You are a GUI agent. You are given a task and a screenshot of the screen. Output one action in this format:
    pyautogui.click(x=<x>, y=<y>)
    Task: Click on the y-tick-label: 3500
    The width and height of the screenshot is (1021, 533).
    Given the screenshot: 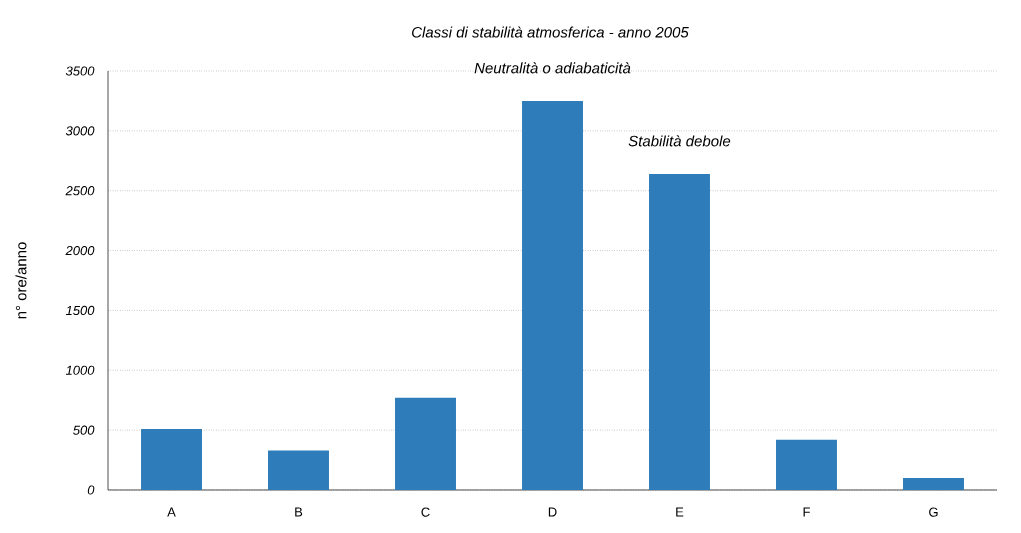 What is the action you would take?
    pyautogui.click(x=80, y=71)
    